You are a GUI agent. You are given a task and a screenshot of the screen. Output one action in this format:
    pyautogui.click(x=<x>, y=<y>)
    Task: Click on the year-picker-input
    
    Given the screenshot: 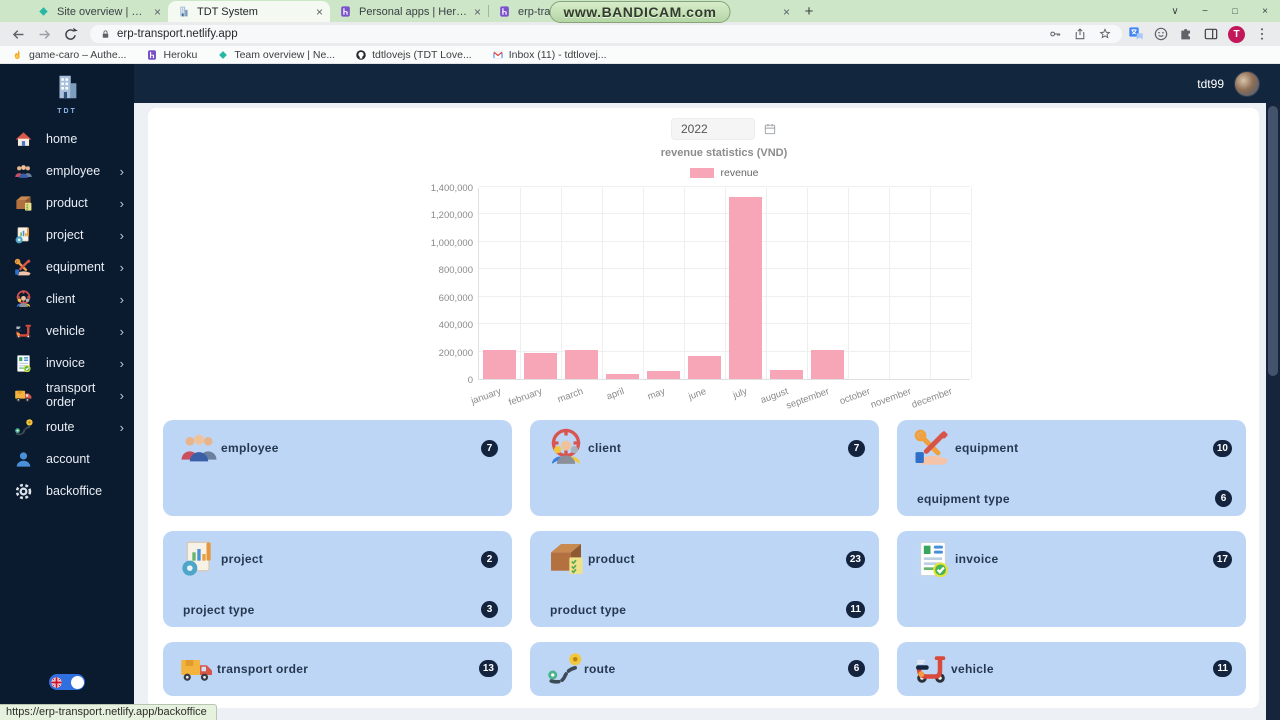 What is the action you would take?
    pyautogui.click(x=713, y=129)
    